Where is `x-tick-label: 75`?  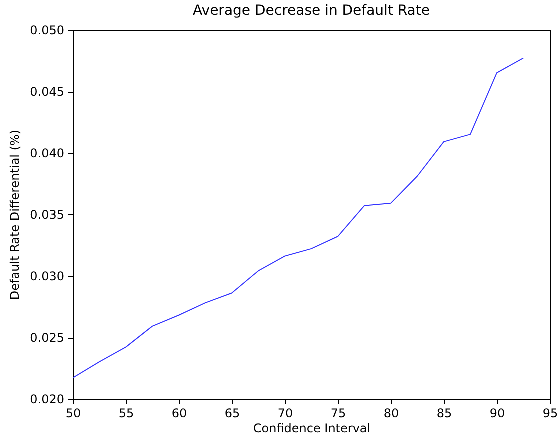 x-tick-label: 75 is located at coordinates (338, 413).